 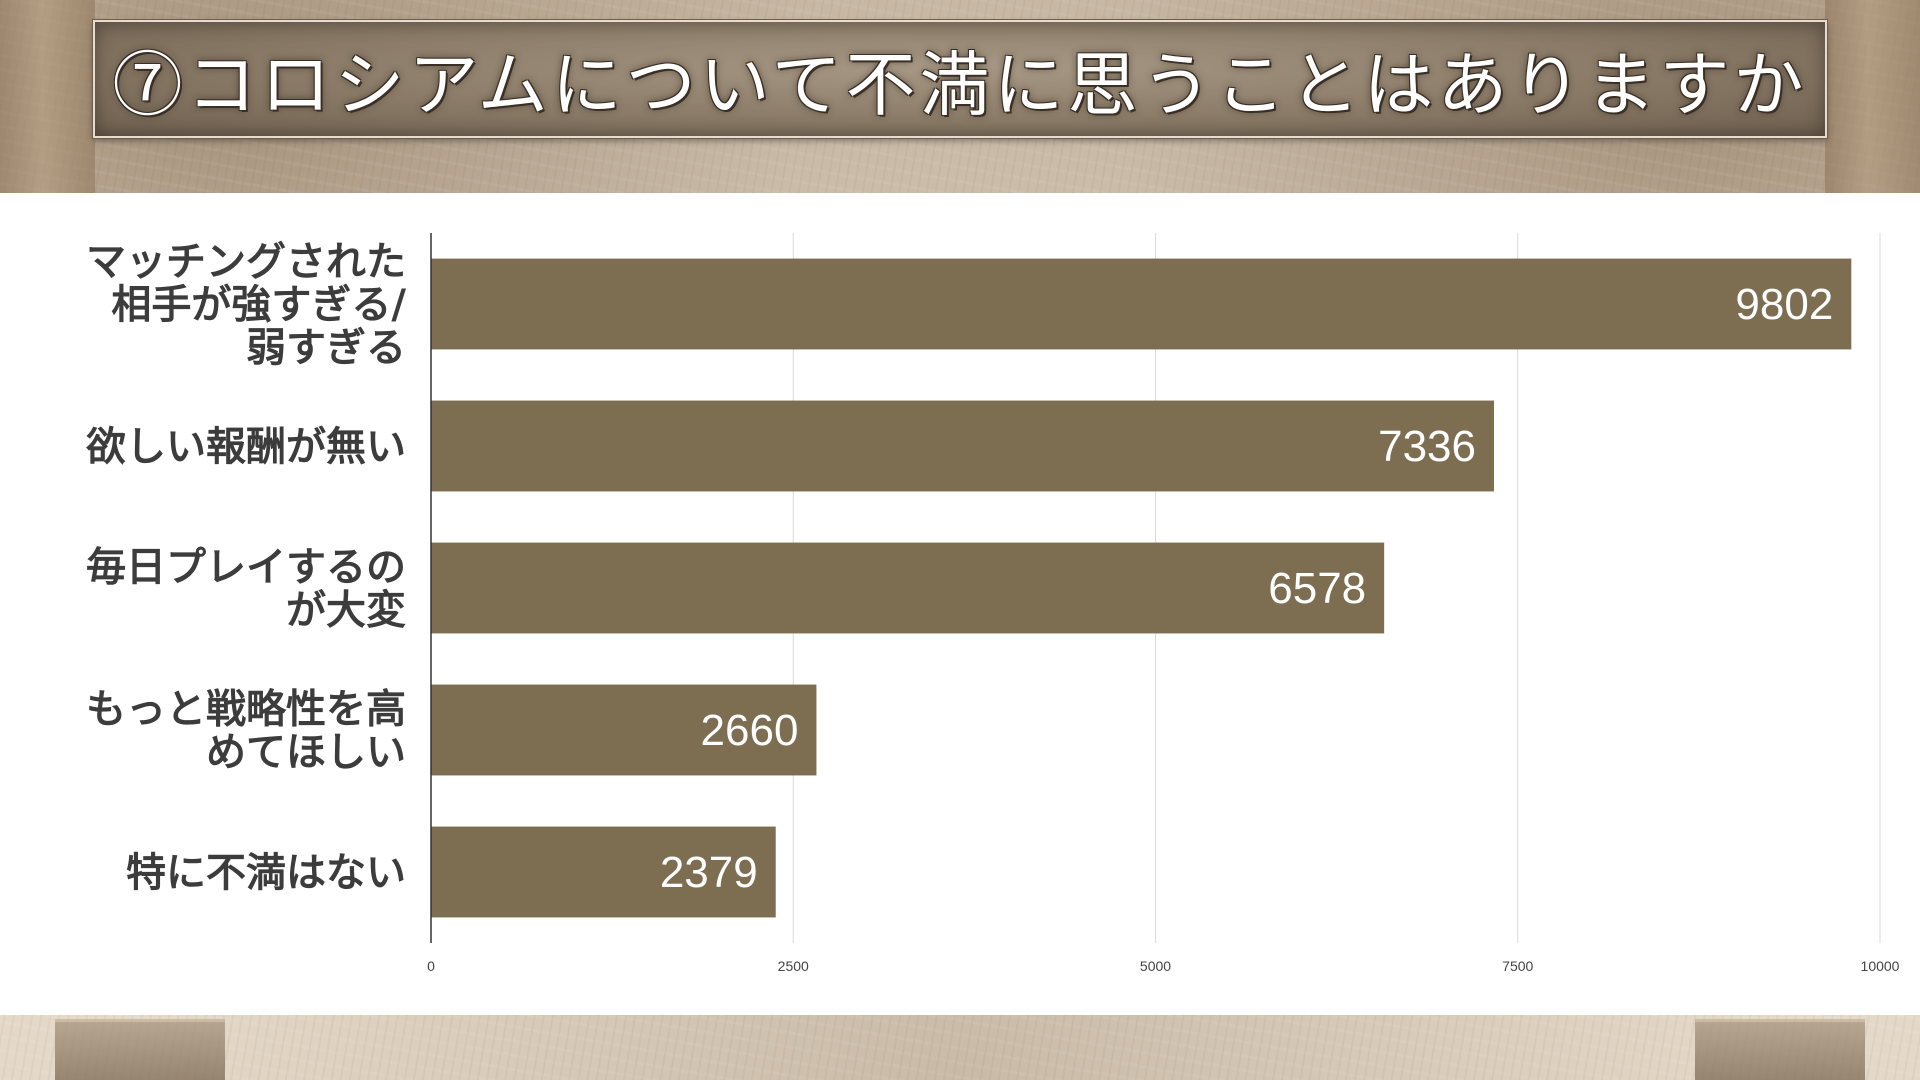 I want to click on bar-value-label: 7336, so click(x=1427, y=446).